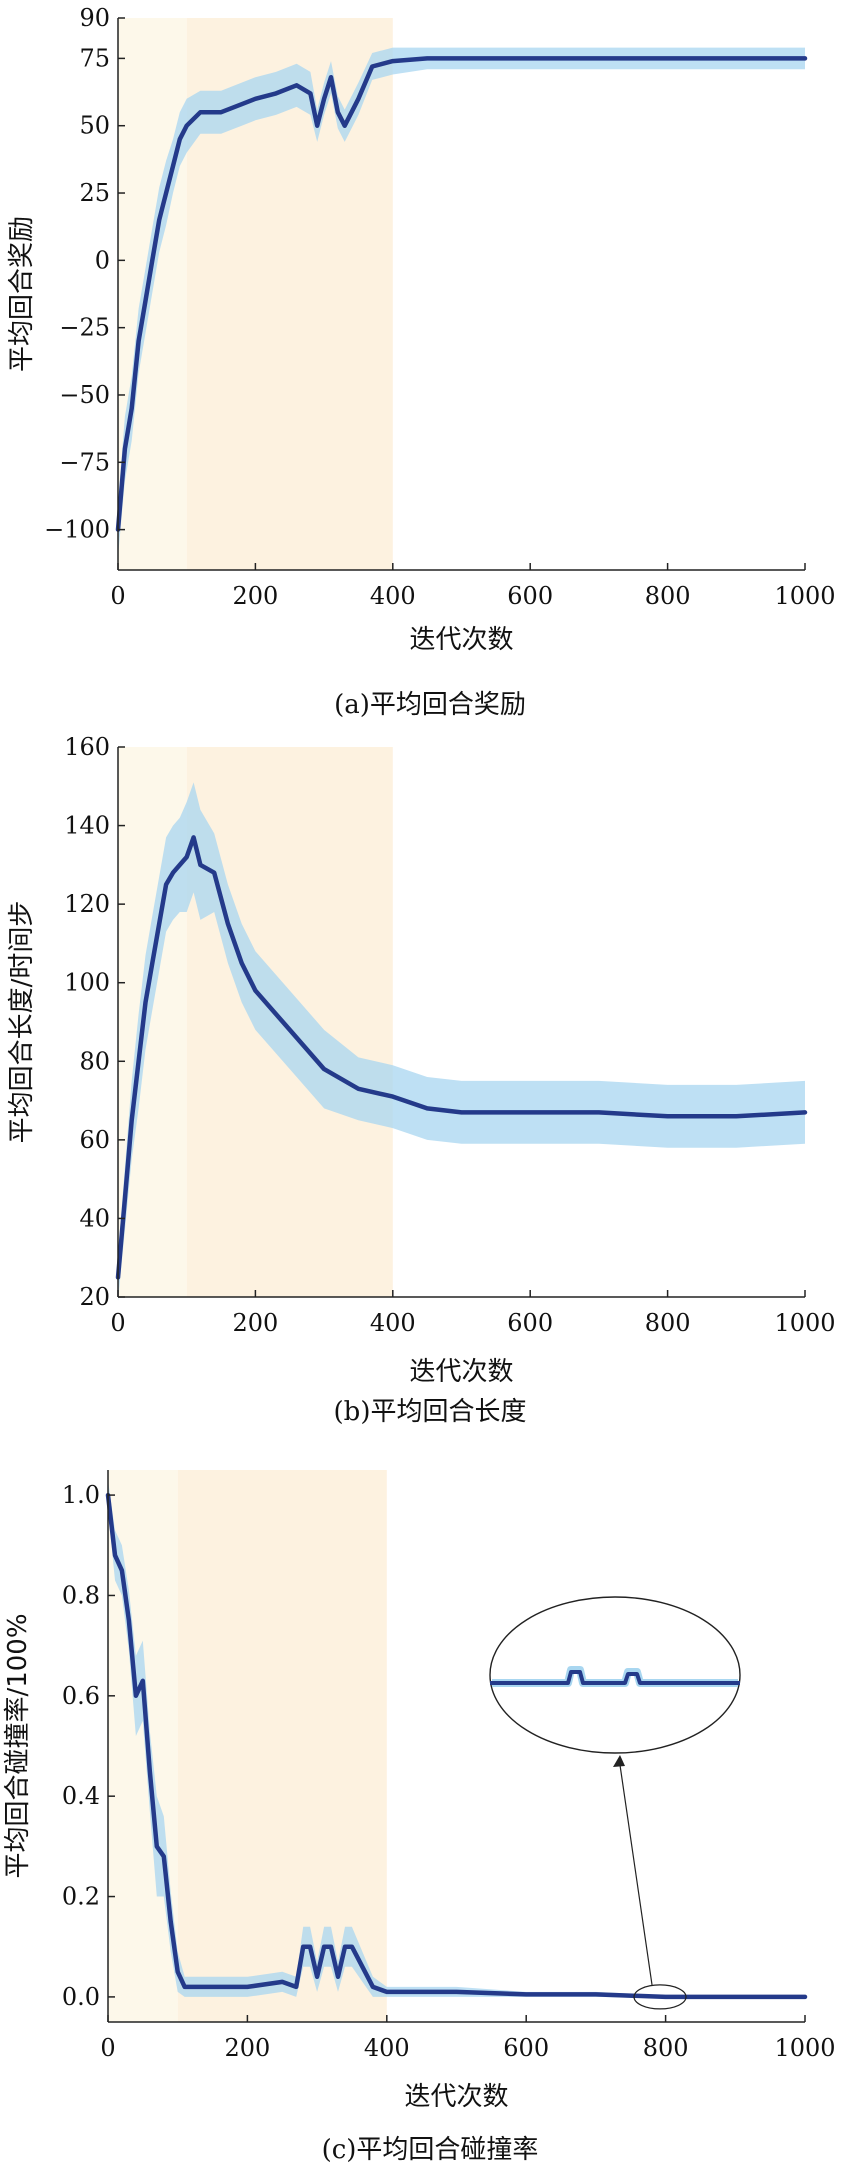 This screenshot has height=2167, width=845. What do you see at coordinates (530, 1323) in the screenshot?
I see `chart-b-x-tick-label-600: 600` at bounding box center [530, 1323].